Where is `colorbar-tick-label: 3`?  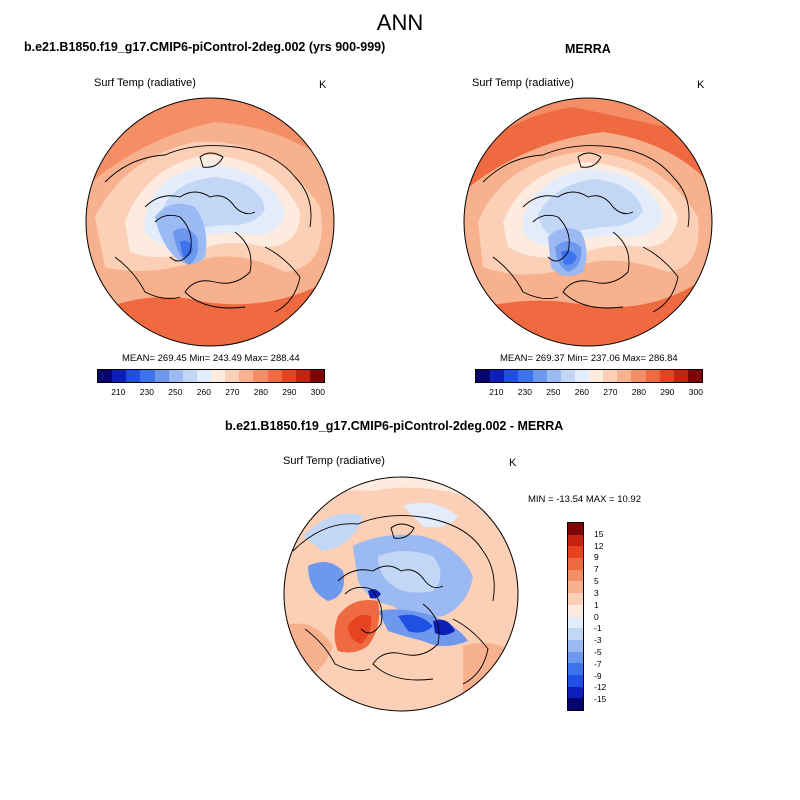
colorbar-tick-label: 3 is located at coordinates (596, 592).